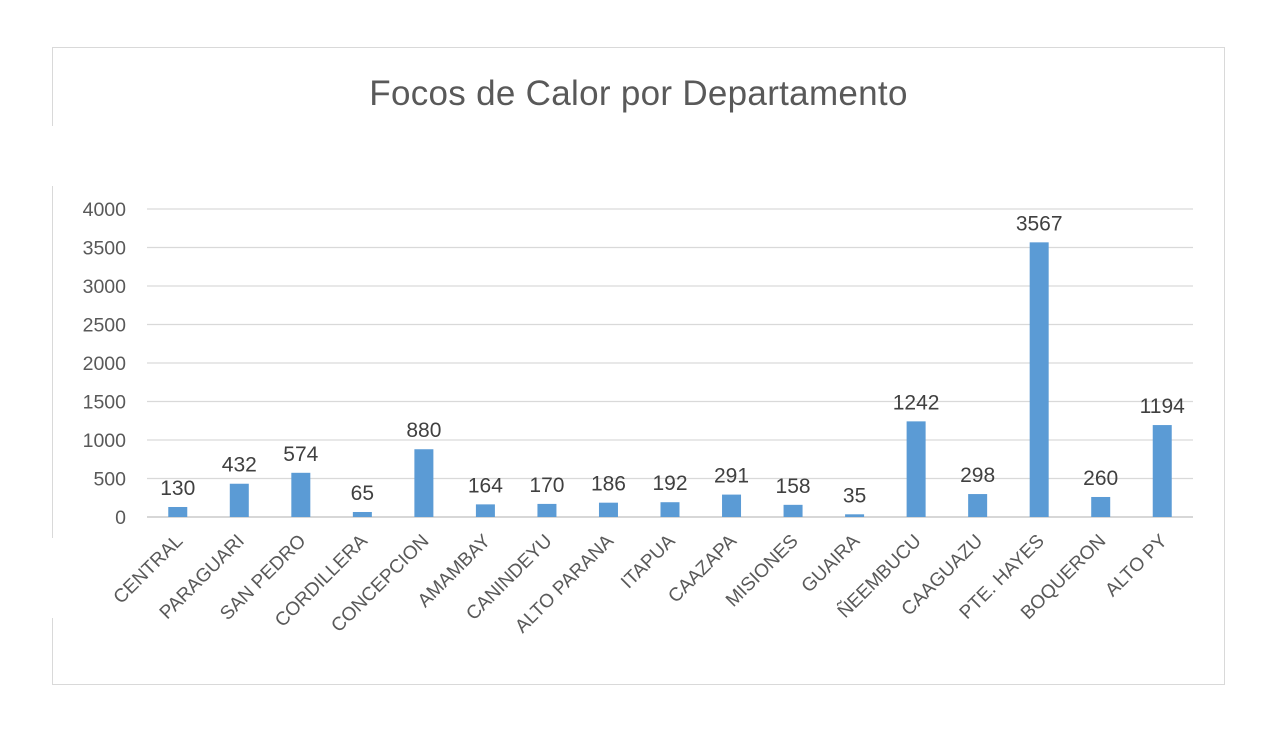  What do you see at coordinates (53, 578) in the screenshot?
I see `frame-gap-lower` at bounding box center [53, 578].